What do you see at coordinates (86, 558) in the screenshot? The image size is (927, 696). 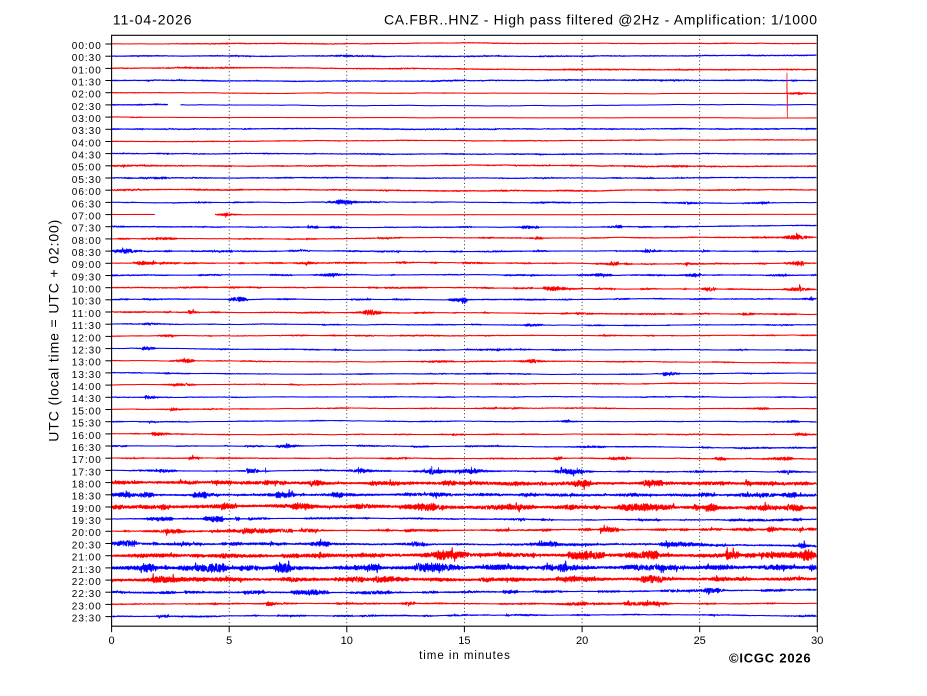 I see `svg-text: 21:00` at bounding box center [86, 558].